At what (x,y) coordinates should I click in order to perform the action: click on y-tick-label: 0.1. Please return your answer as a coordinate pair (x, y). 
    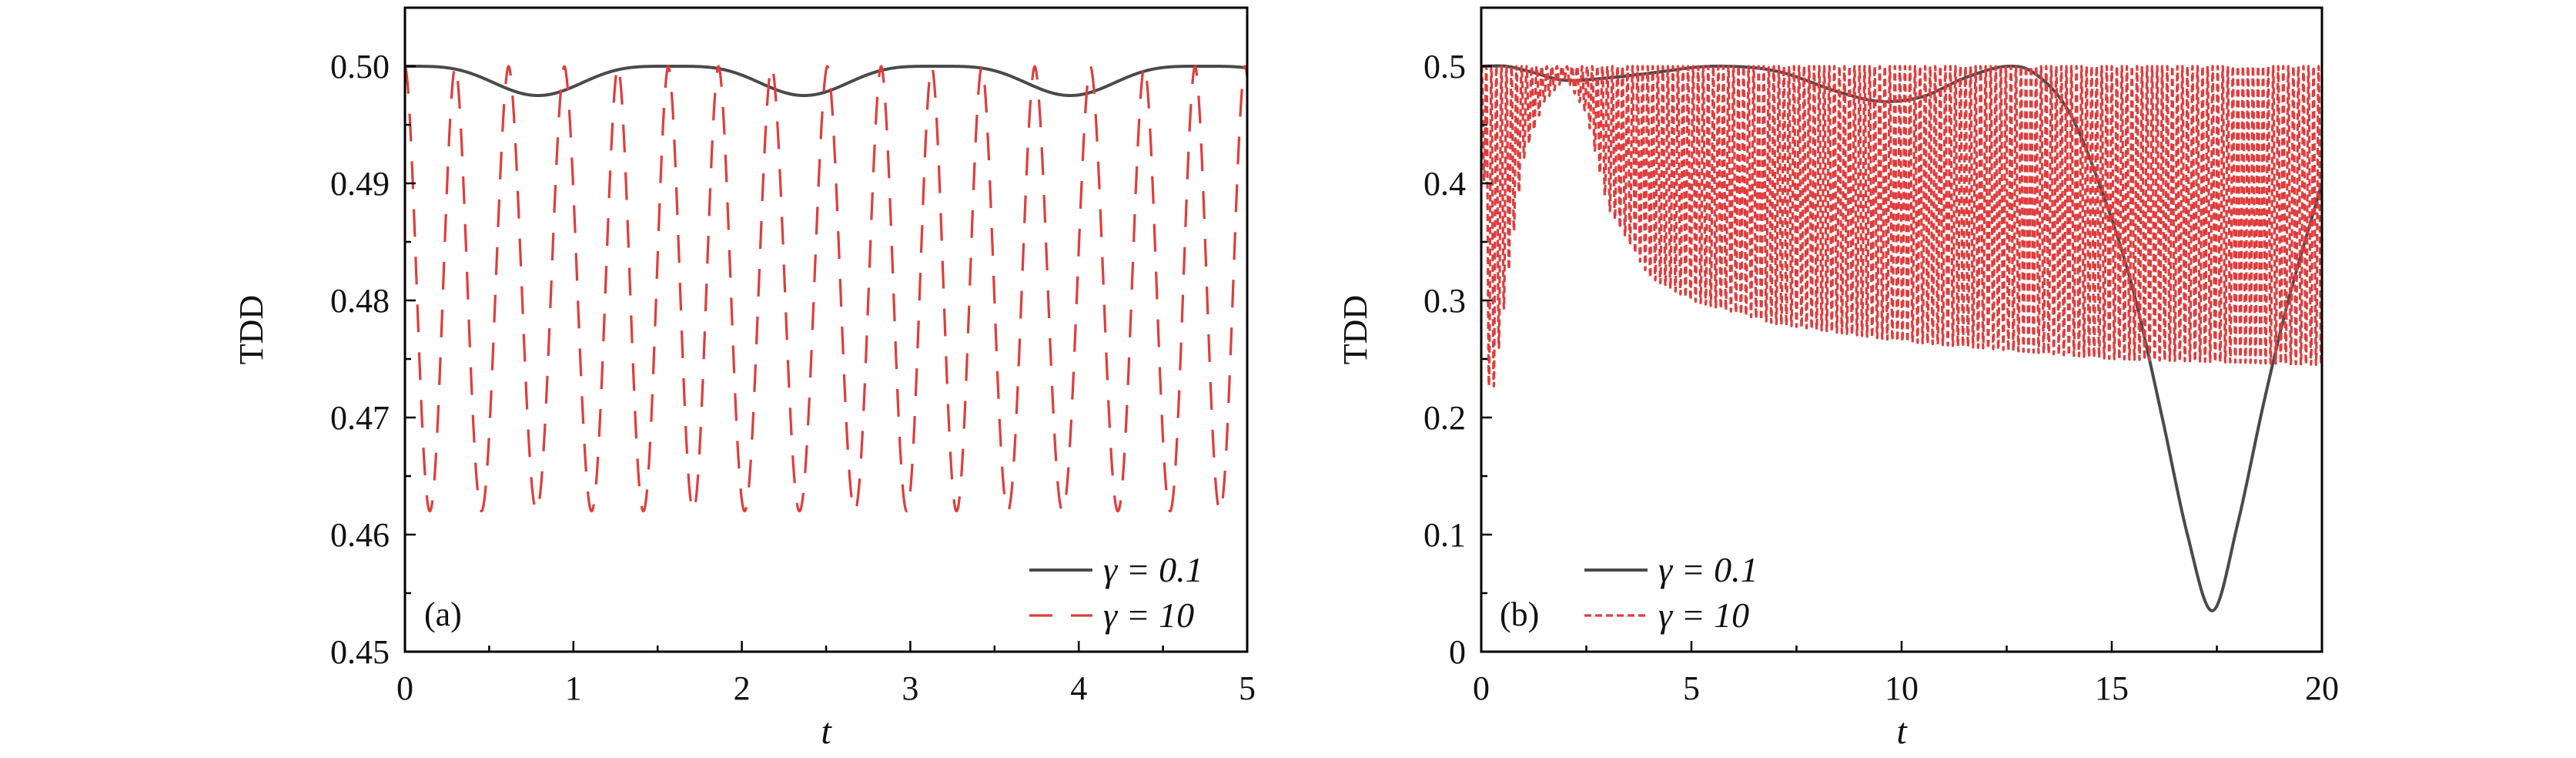
    Looking at the image, I should click on (1445, 535).